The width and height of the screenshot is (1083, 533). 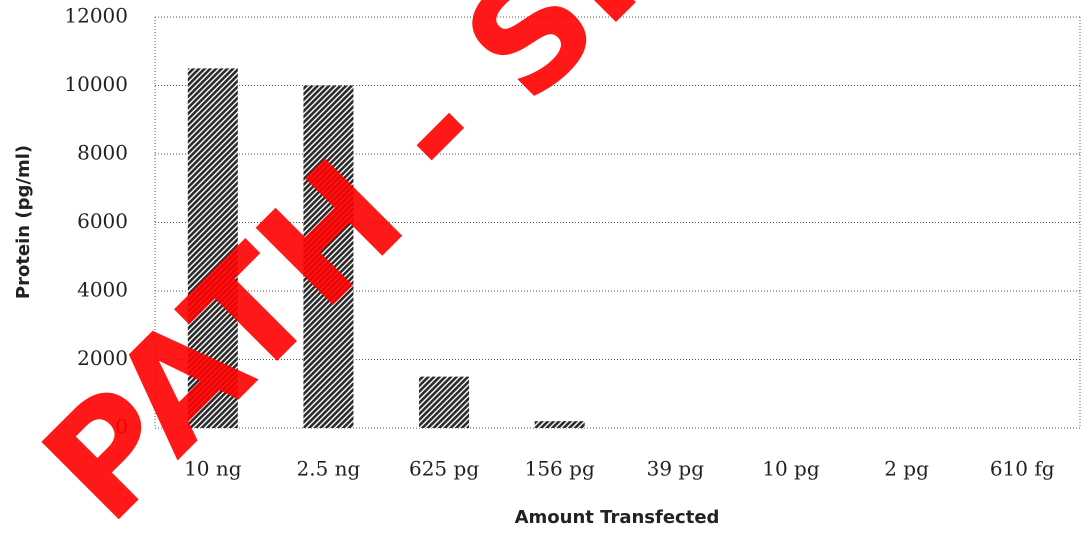 I want to click on y-tick-label: 0, so click(x=121, y=427).